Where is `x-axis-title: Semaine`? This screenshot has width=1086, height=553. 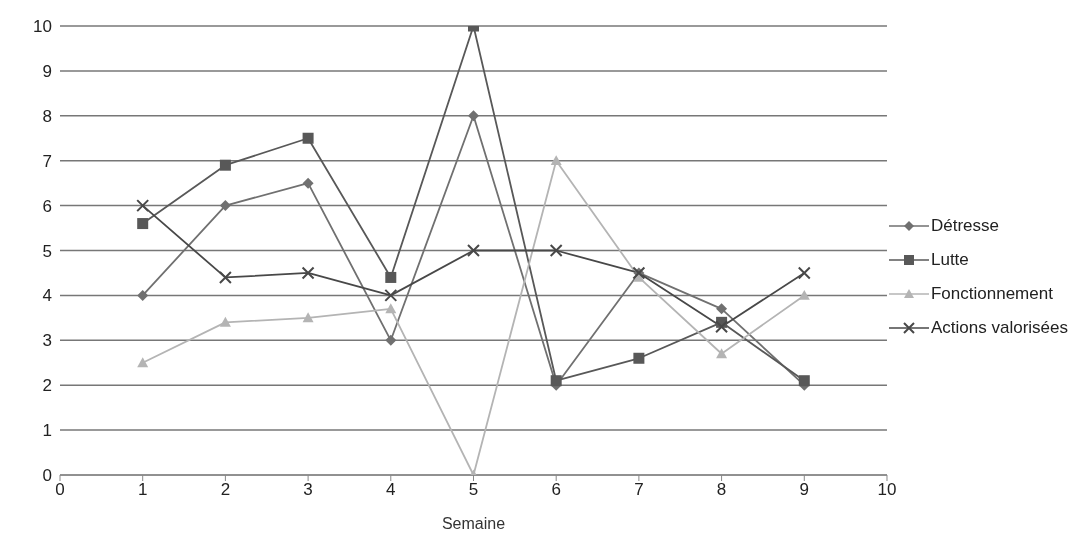 x-axis-title: Semaine is located at coordinates (473, 523).